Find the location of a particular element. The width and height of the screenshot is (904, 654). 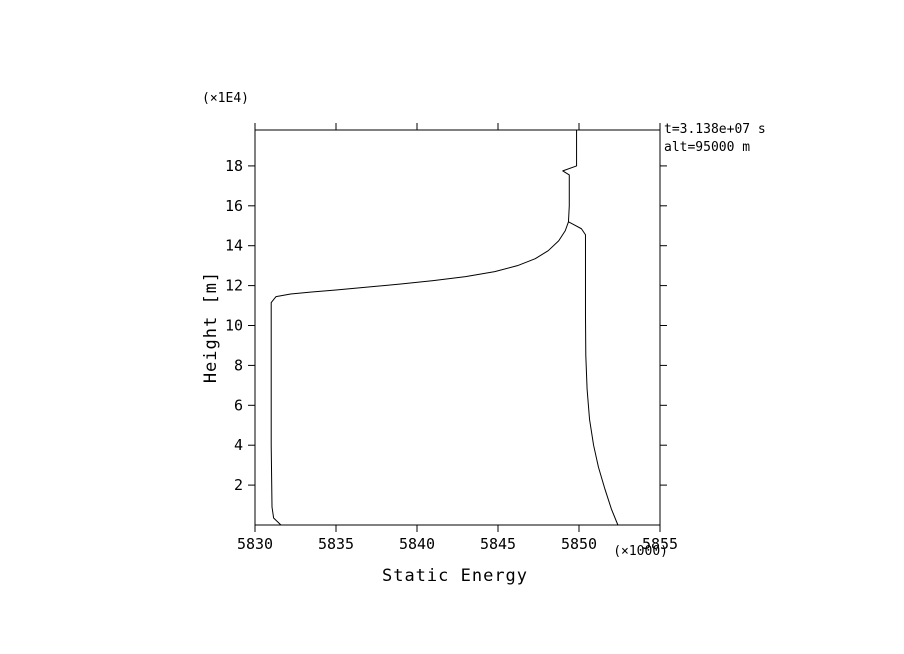

x-tick-label: 5845 is located at coordinates (498, 544).